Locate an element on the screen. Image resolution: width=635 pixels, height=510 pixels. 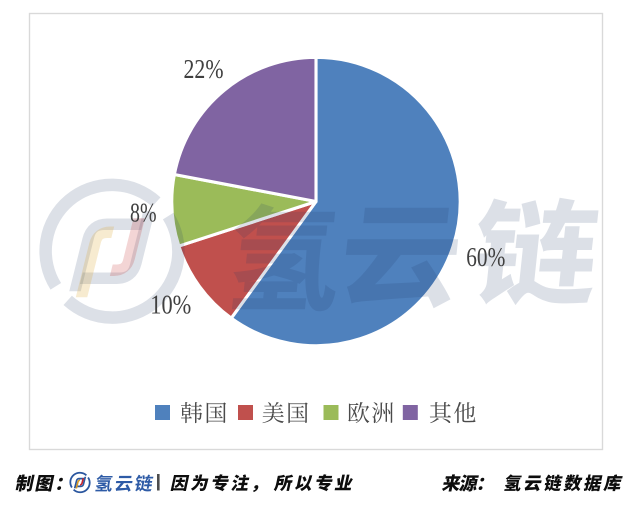
svg-text: 60% is located at coordinates (485, 257).